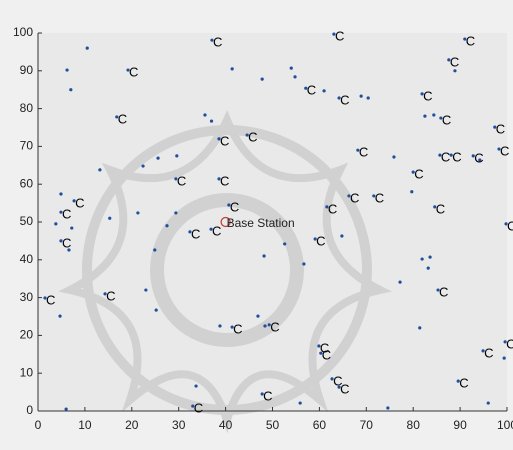  I want to click on base-station, so click(225, 222).